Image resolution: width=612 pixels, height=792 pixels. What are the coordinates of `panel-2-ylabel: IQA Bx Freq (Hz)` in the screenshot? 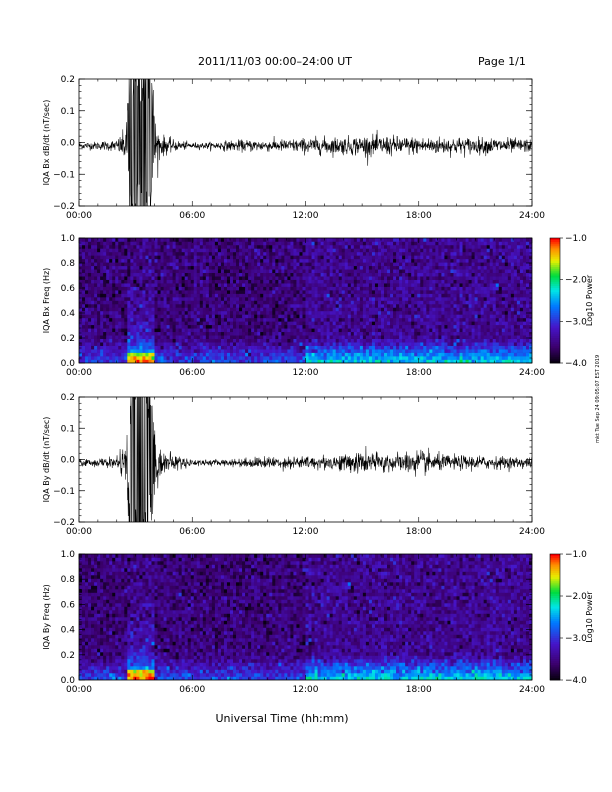 It's located at (46, 301).